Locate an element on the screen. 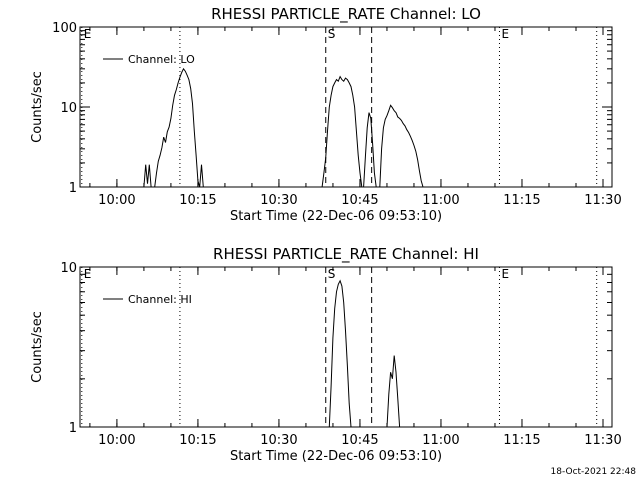 The image size is (640, 480). panel-1-x-tick-label: 10:45 is located at coordinates (359, 200).